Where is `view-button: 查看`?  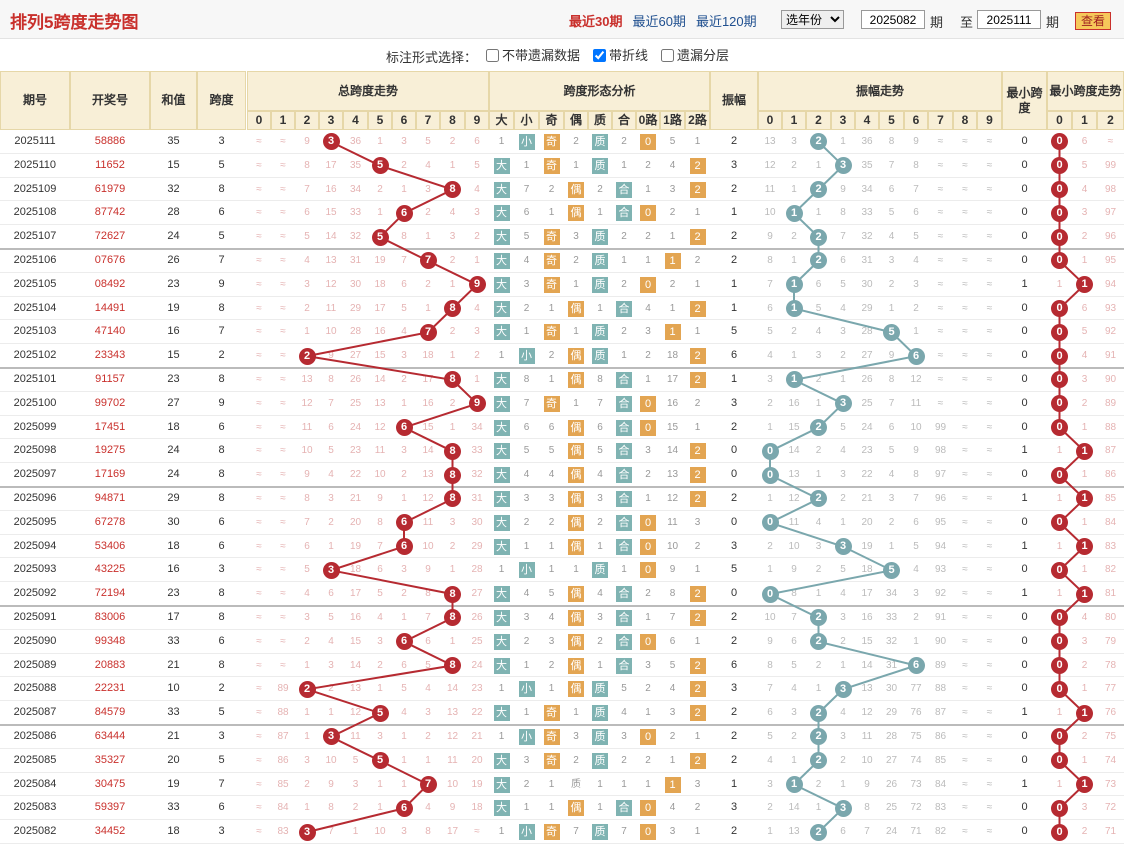
view-button: 查看 is located at coordinates (1093, 21).